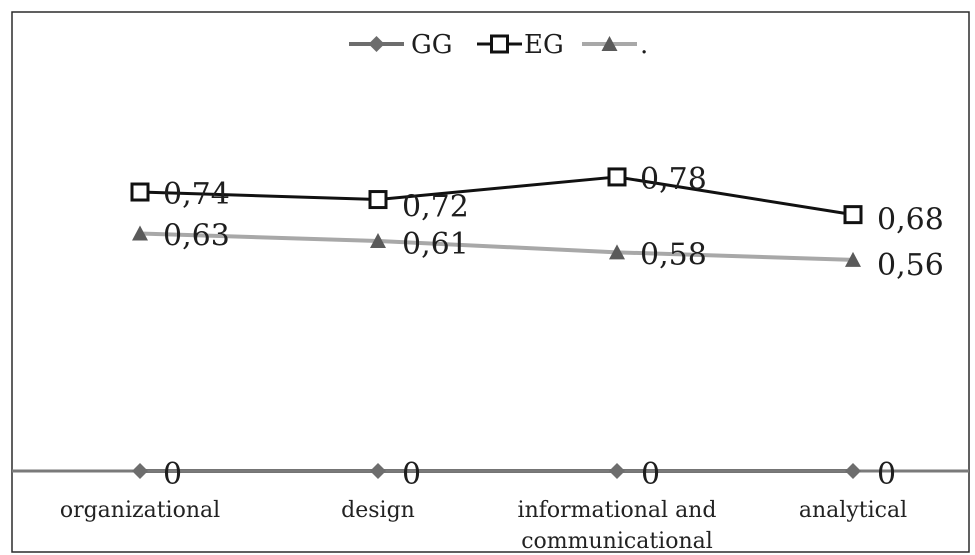  Describe the element at coordinates (673, 254) in the screenshot. I see `data-label-series-3-3: 0,58` at that location.